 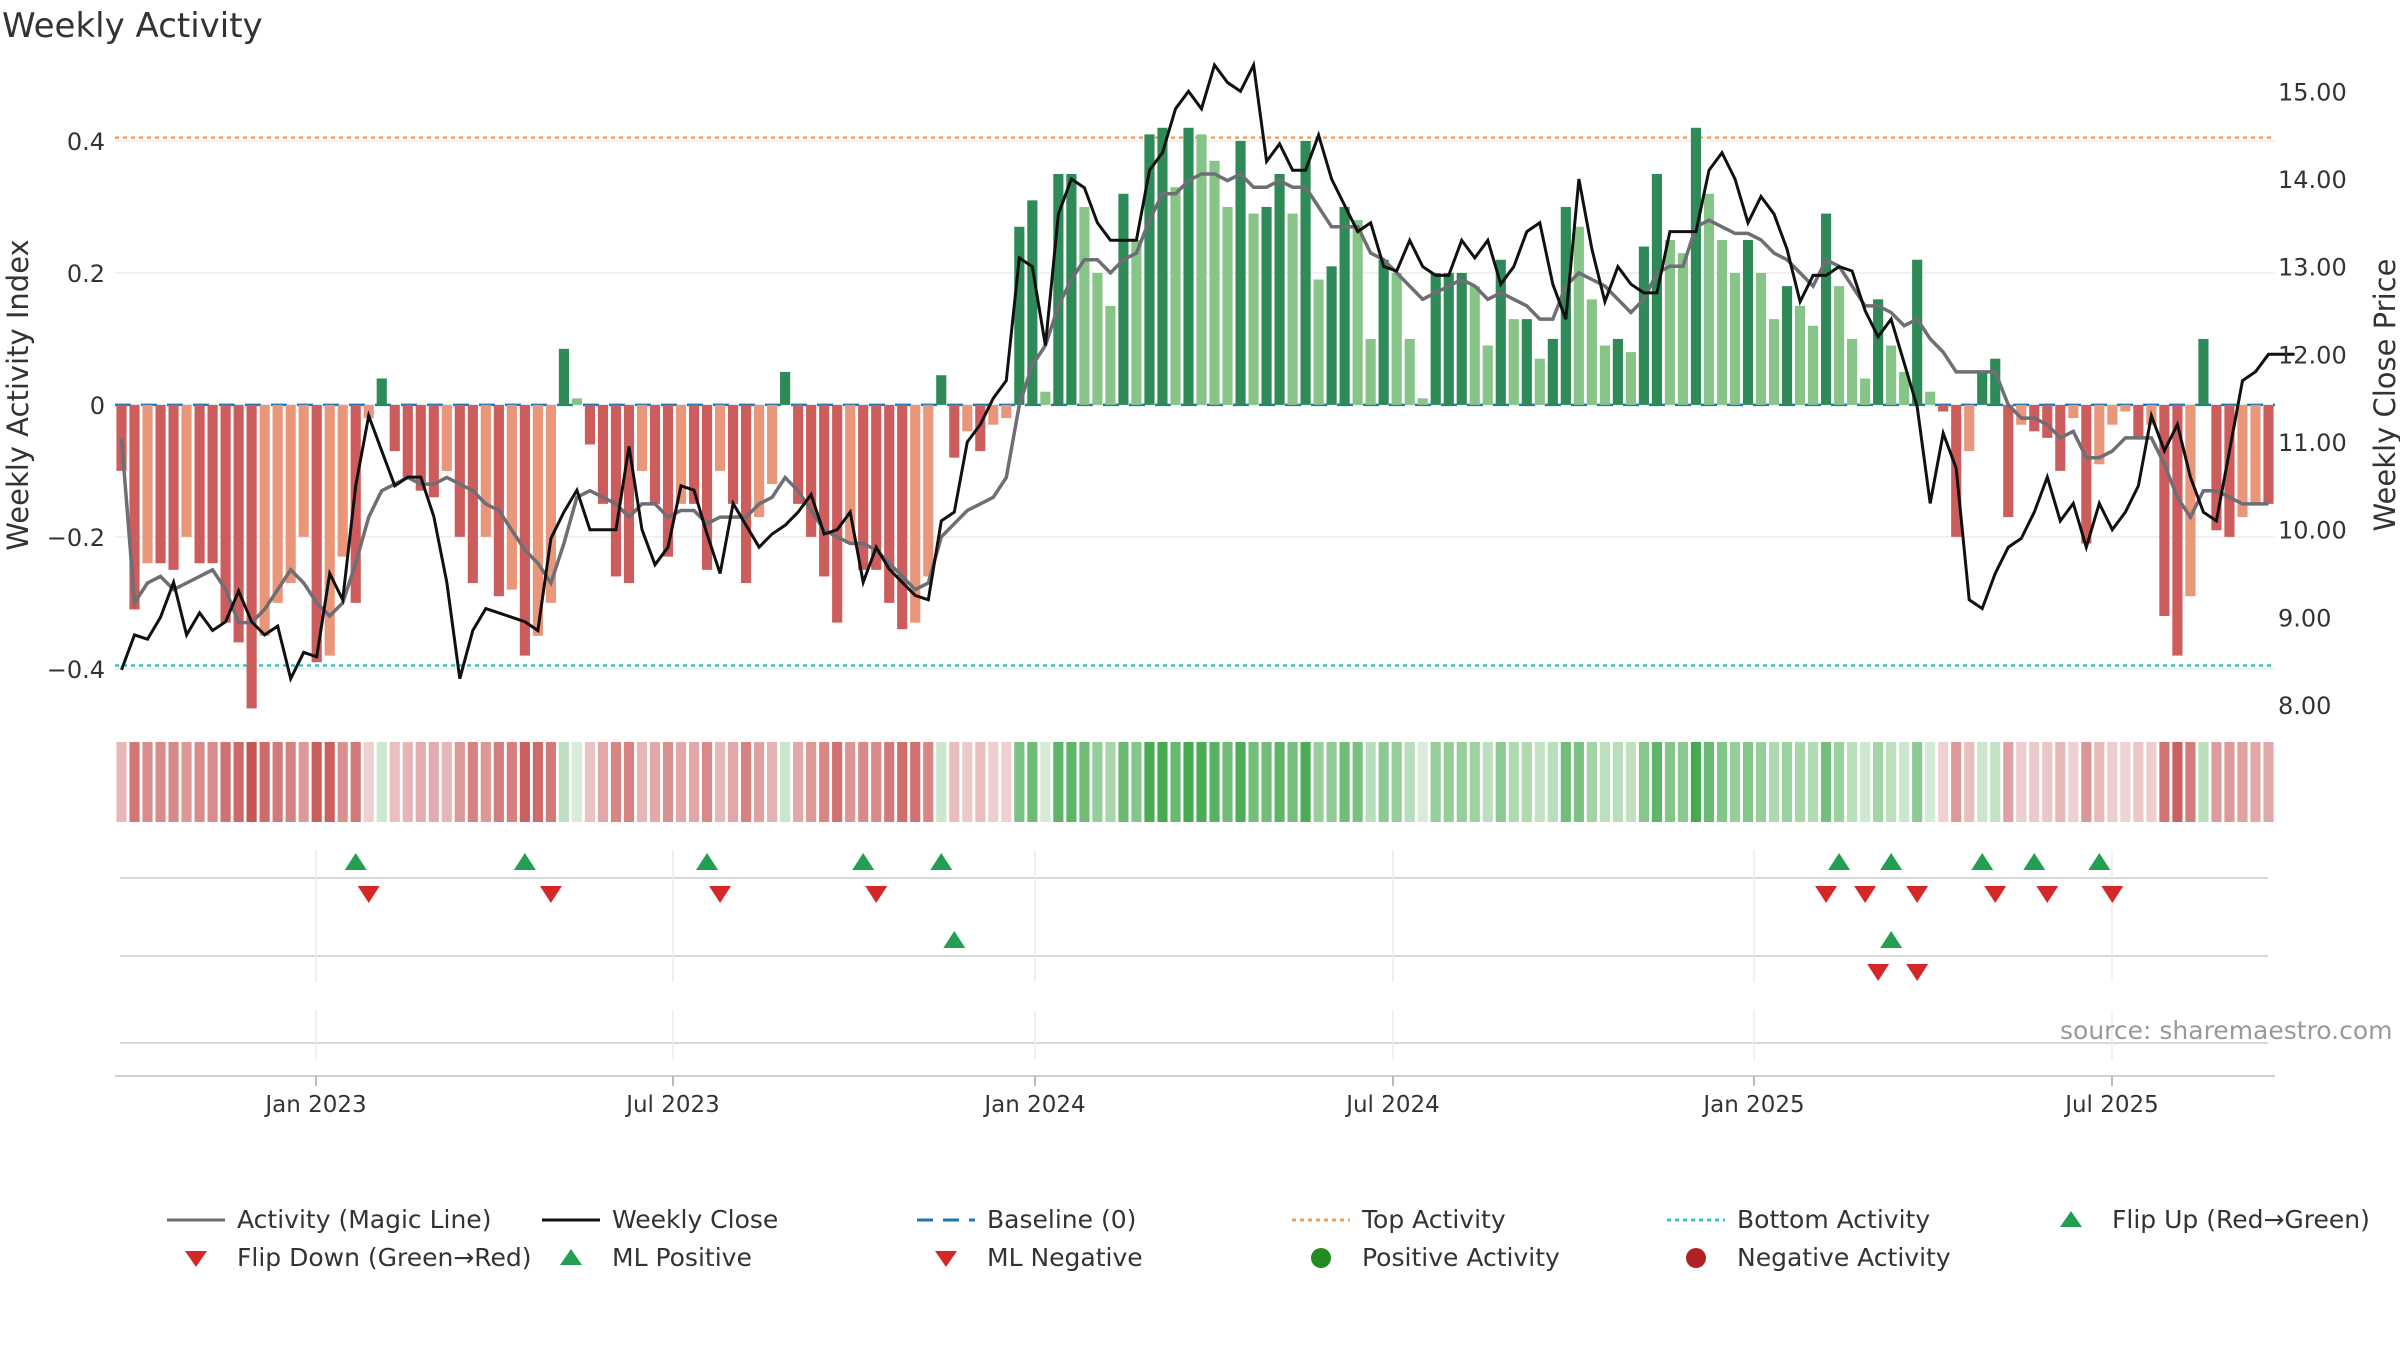 What do you see at coordinates (132, 26) in the screenshot?
I see `chart-title: Weekly Activity` at bounding box center [132, 26].